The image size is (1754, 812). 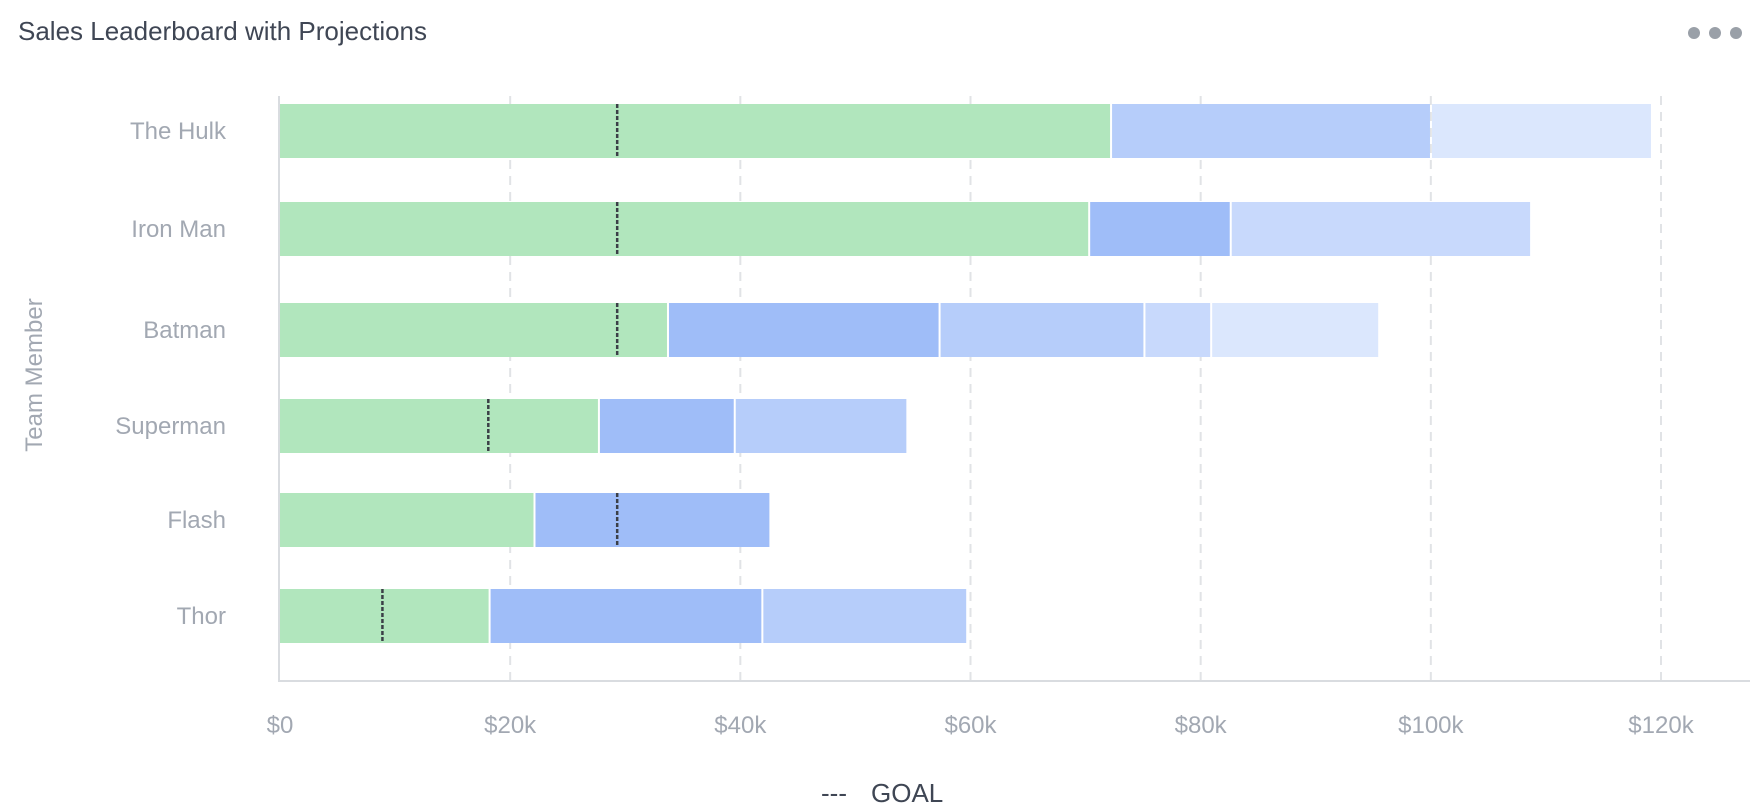 What do you see at coordinates (510, 725) in the screenshot?
I see `x-tick-label: $20k` at bounding box center [510, 725].